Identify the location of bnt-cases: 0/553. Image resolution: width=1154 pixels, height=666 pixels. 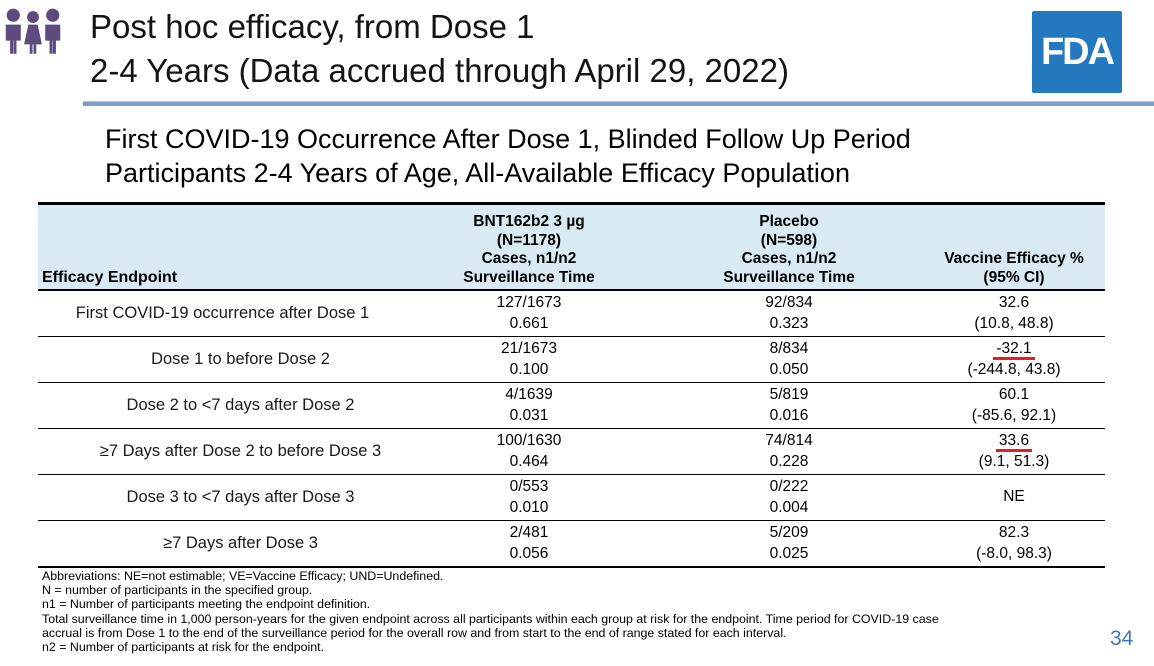
(529, 486).